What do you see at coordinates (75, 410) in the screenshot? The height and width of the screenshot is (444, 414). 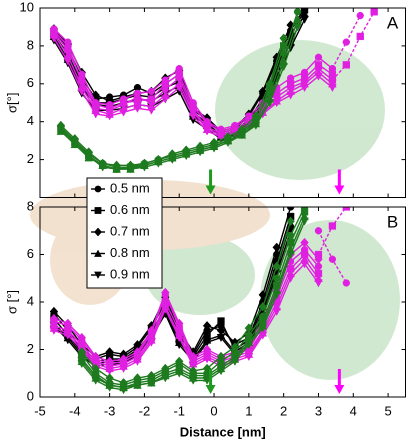 I see `x-tick-label: -4` at bounding box center [75, 410].